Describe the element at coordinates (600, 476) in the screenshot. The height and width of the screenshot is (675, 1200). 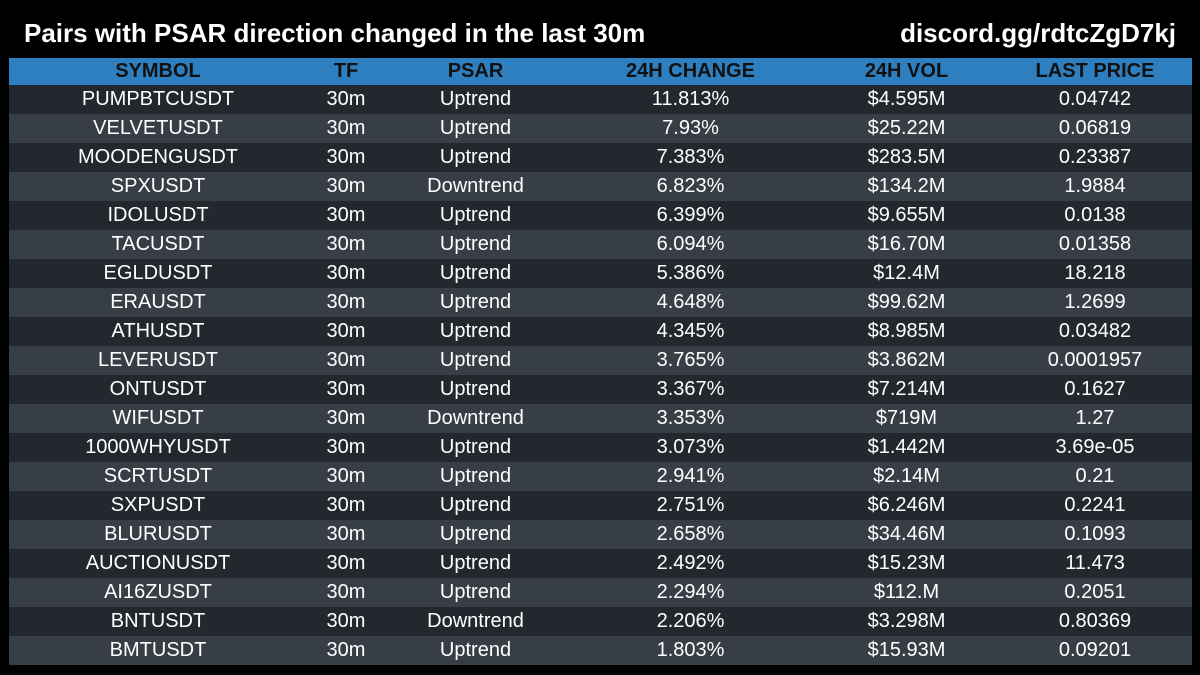
I see `table-row: SCRTUSDT 30m Uptrend 2.941% $2.14M 0.21` at that location.